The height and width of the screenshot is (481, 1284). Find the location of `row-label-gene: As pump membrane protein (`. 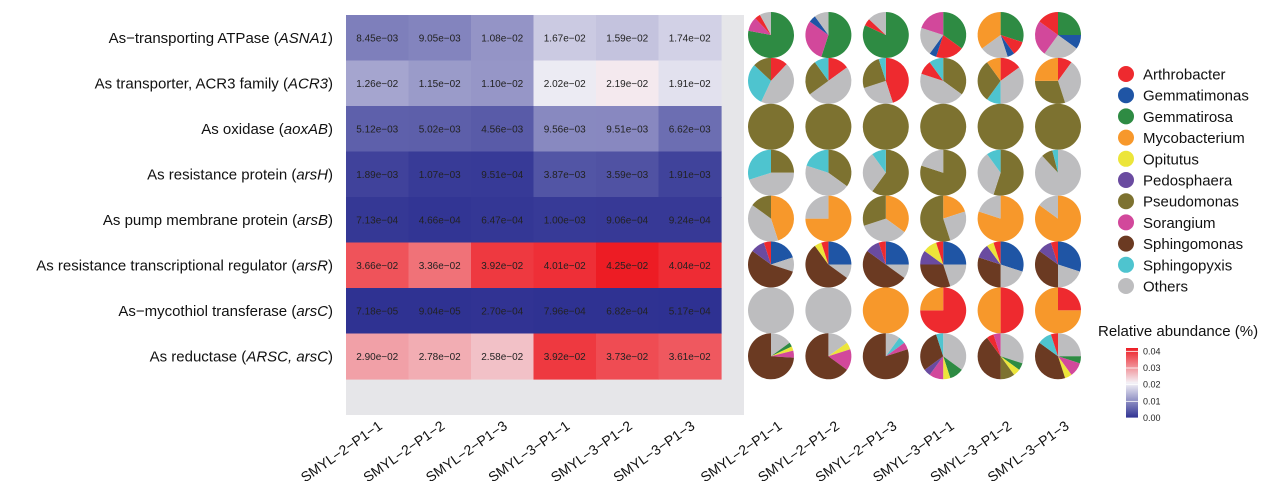

row-label-gene: As pump membrane protein ( is located at coordinates (200, 220).